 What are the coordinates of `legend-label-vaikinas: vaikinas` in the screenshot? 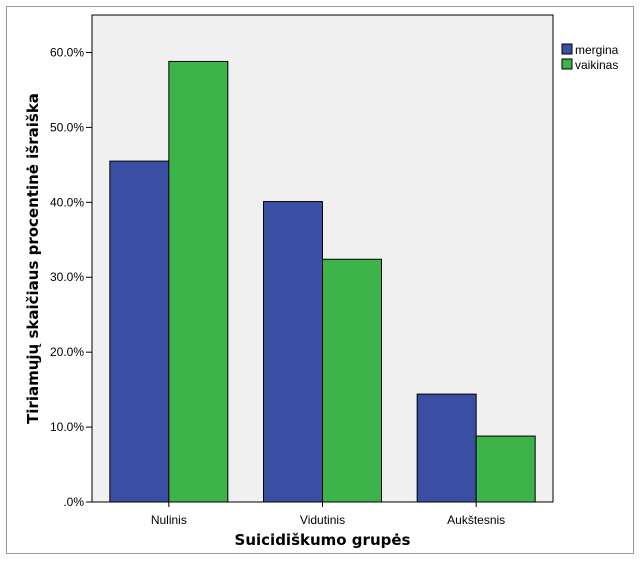 It's located at (596, 65).